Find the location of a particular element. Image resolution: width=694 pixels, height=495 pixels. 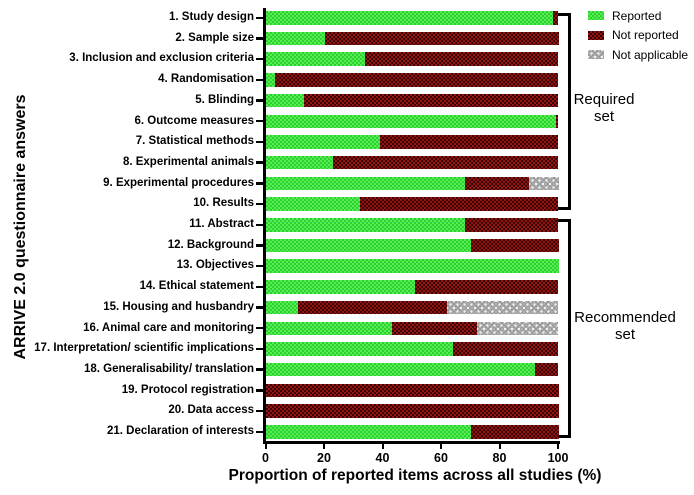

required-set-label-line1: Required is located at coordinates (604, 99).